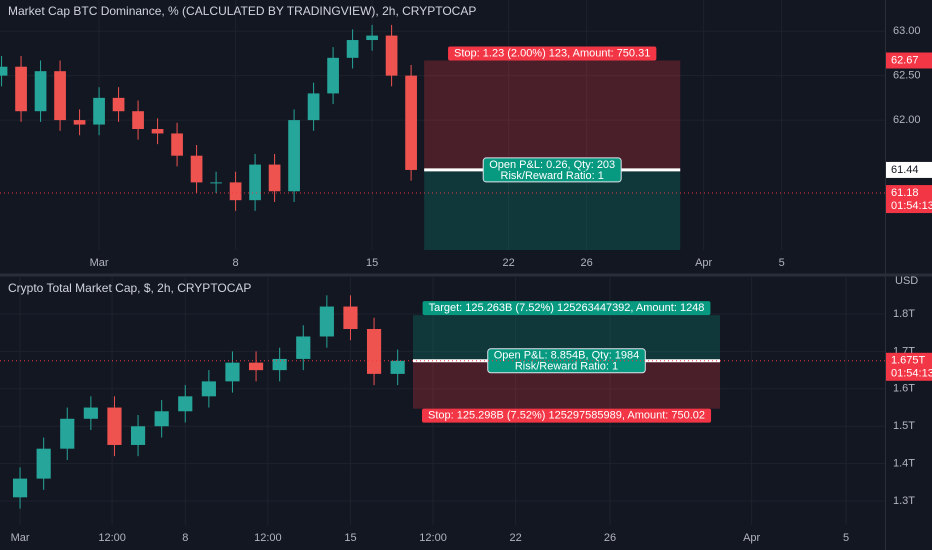 This screenshot has height=550, width=932. What do you see at coordinates (552, 165) in the screenshot?
I see `pnl-label: Open P&L: 0.26, Qty: 203` at bounding box center [552, 165].